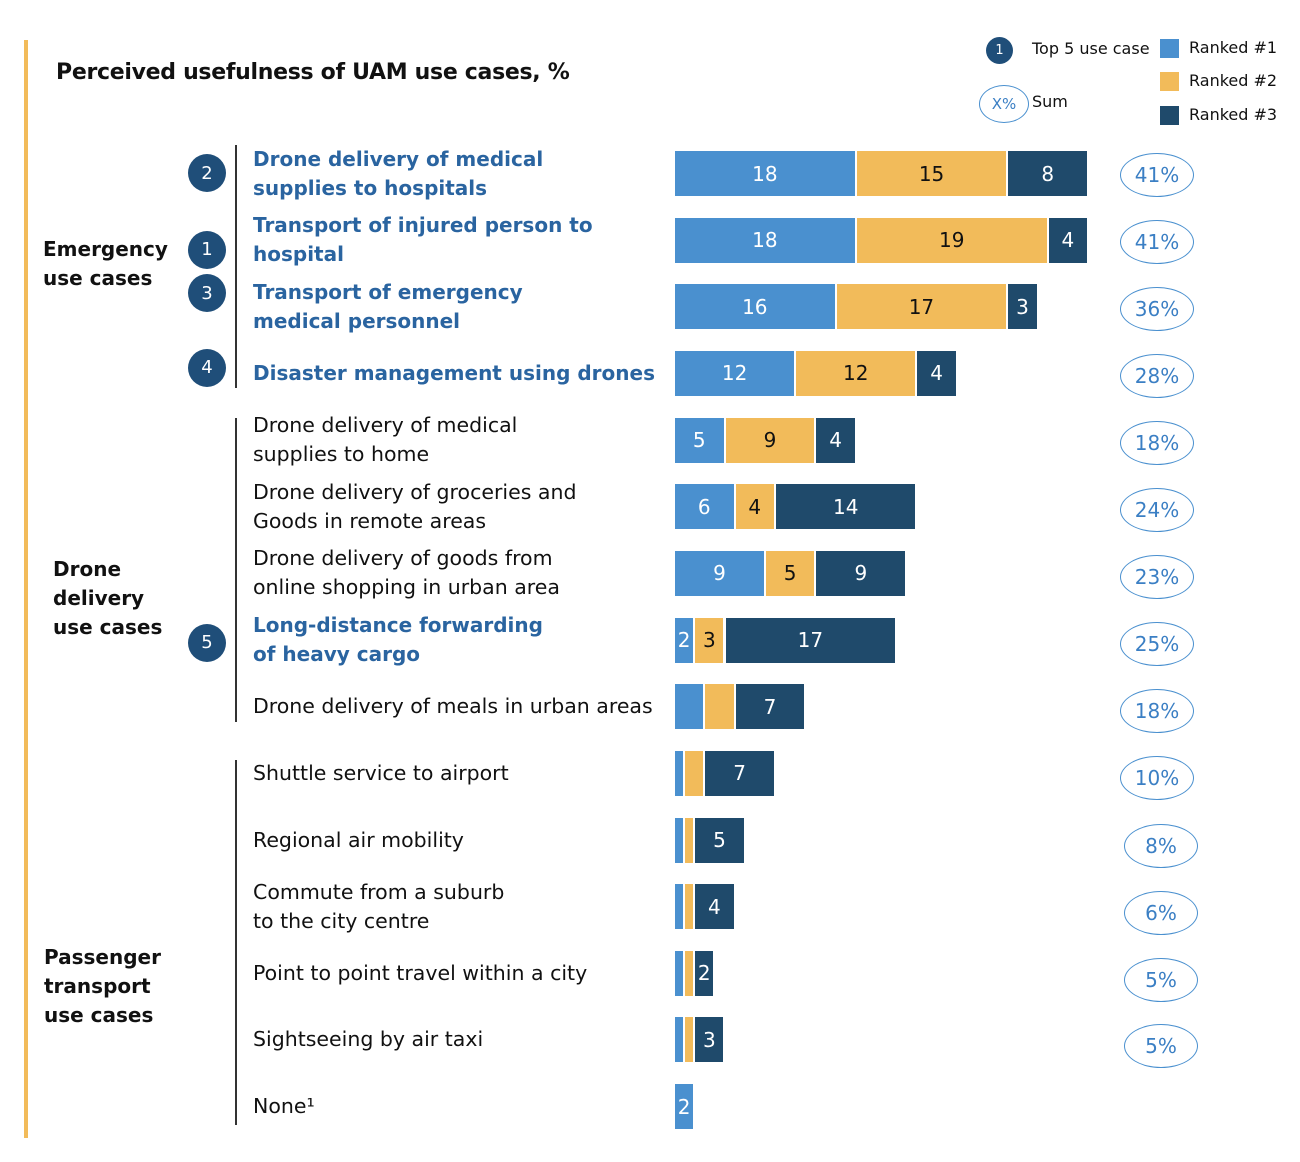 This screenshot has width=1300, height=1162. What do you see at coordinates (931, 173) in the screenshot?
I see `bar-segment-ranked-2: 15` at bounding box center [931, 173].